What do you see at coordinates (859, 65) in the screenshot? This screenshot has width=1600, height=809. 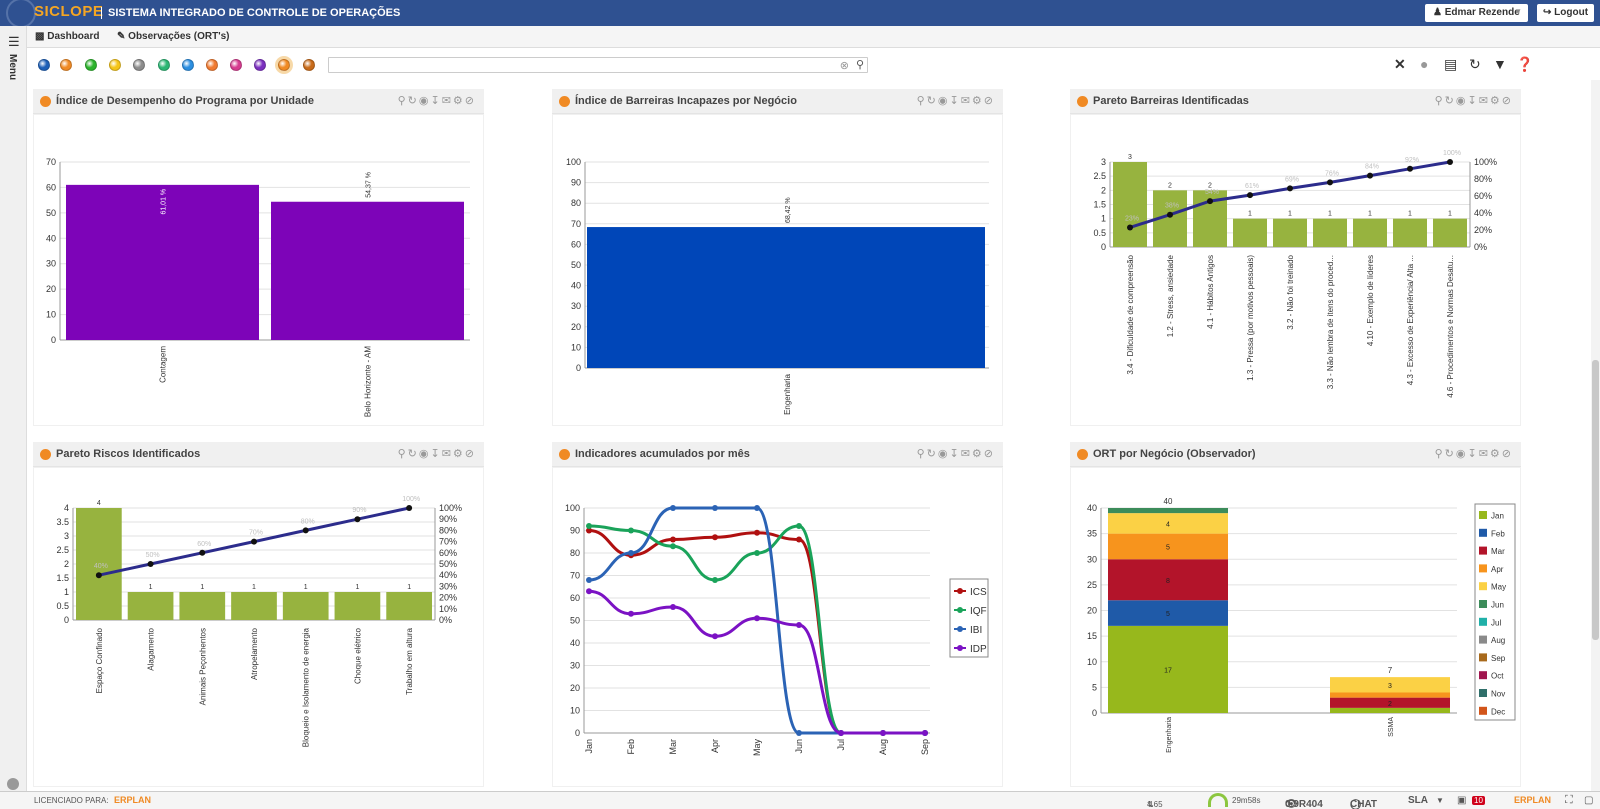 I see `search-icon: ⚲` at bounding box center [859, 65].